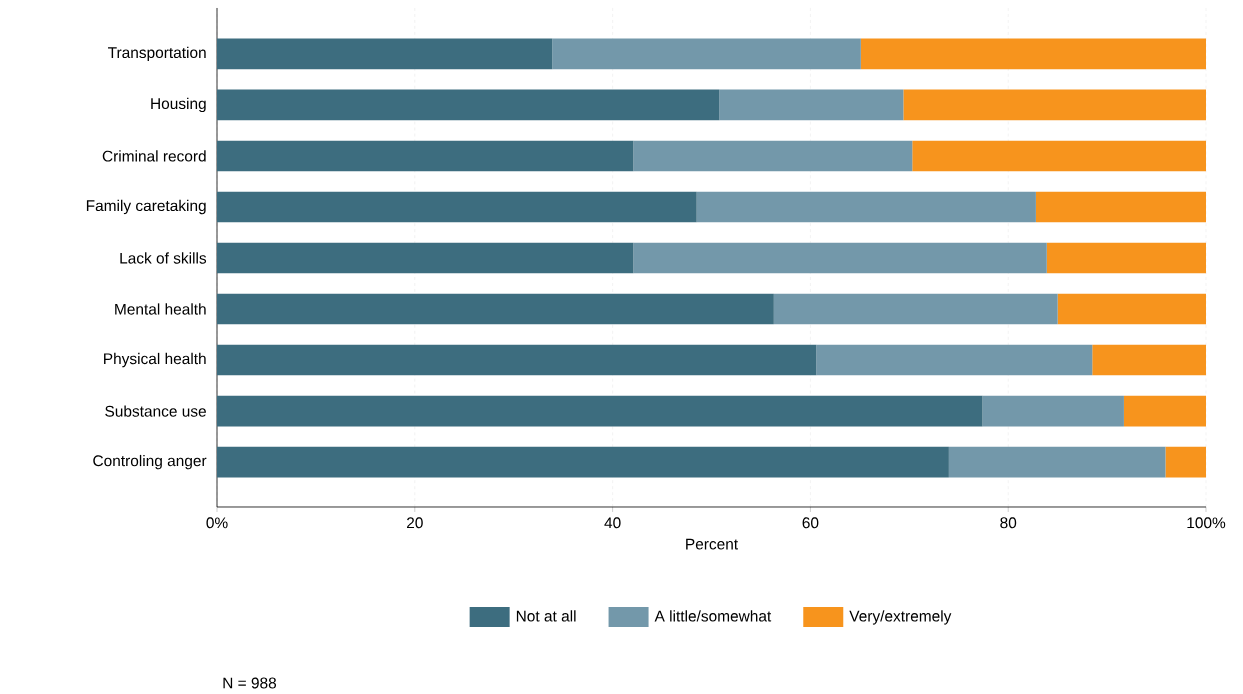 This screenshot has width=1243, height=694. I want to click on x-tick-label: 40, so click(612, 523).